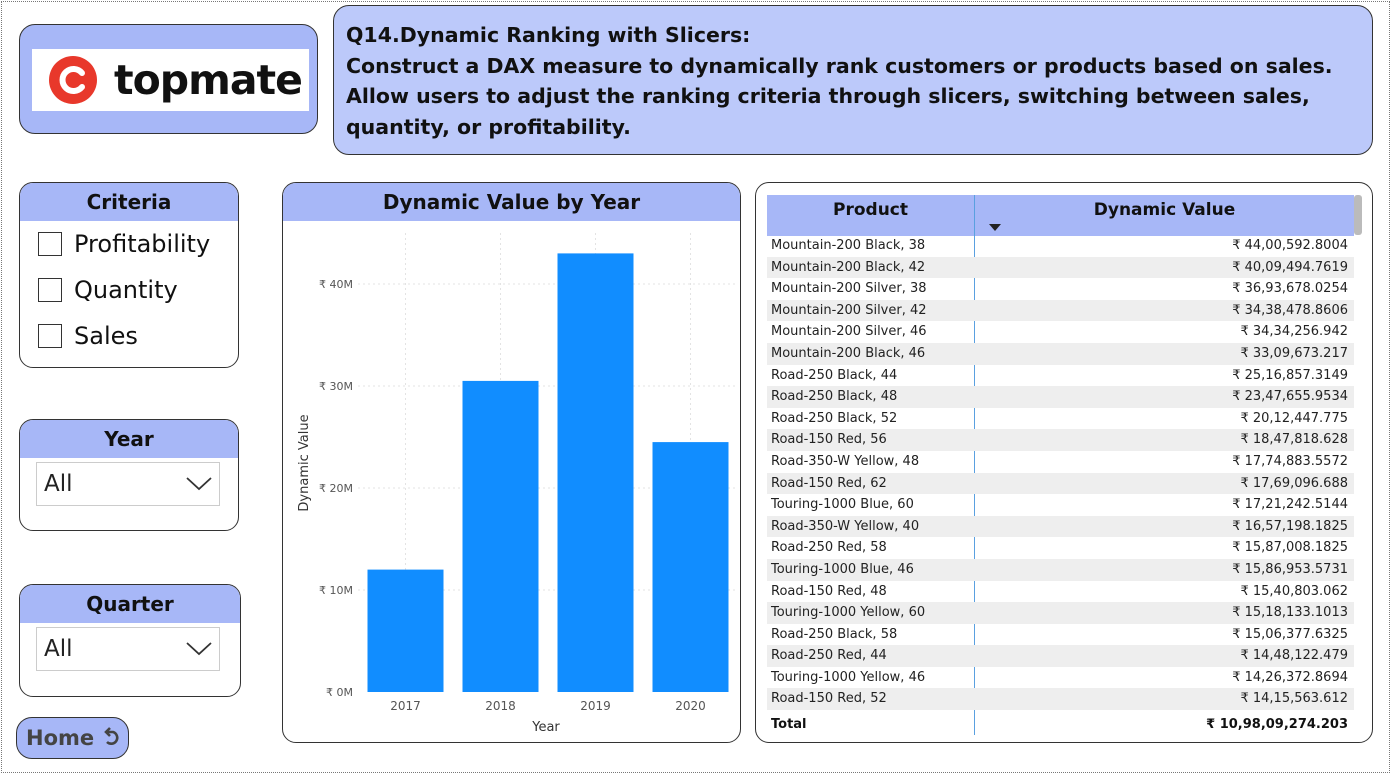 This screenshot has height=776, width=1393. I want to click on cell-product: Road-250 Black, 58, so click(834, 634).